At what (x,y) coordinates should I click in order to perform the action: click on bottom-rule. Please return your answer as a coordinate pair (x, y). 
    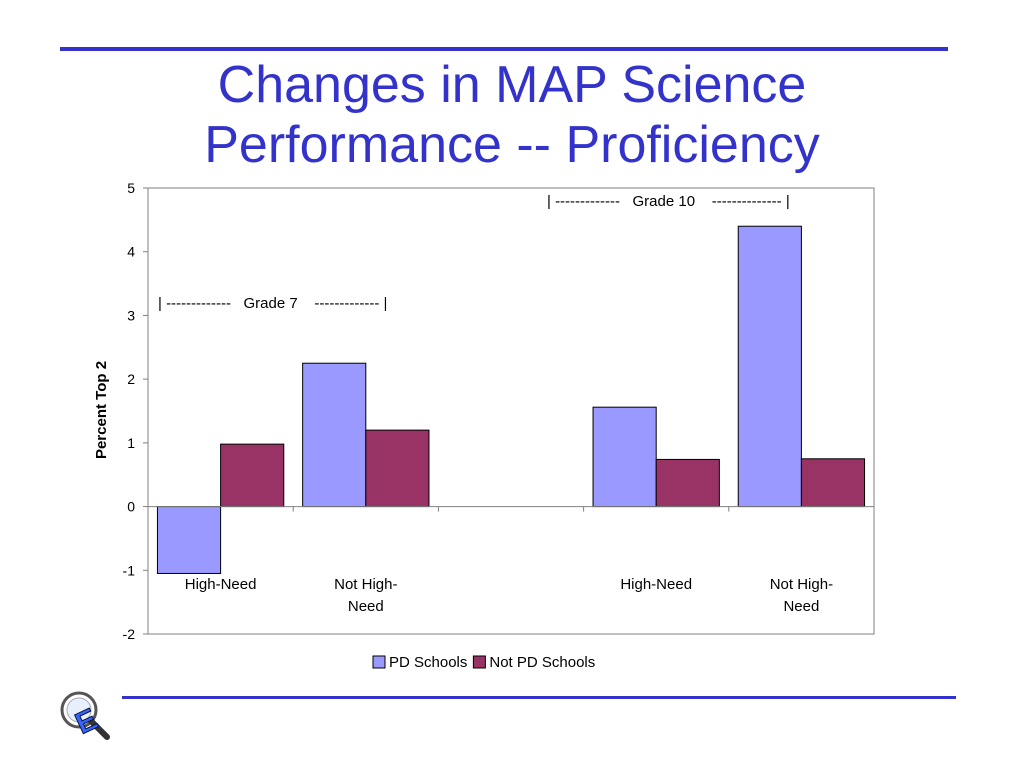
    Looking at the image, I should click on (539, 697).